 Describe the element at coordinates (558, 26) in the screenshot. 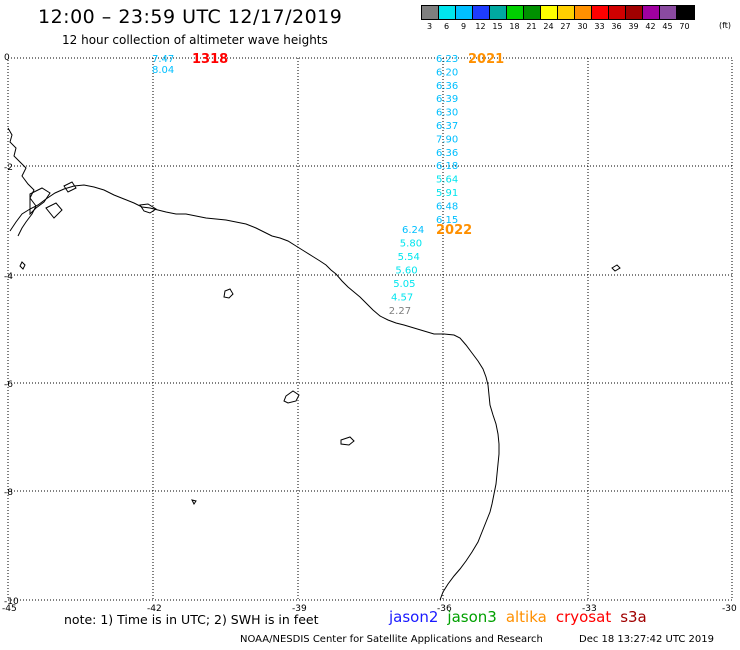

I see `legend-labels: 3 6 9 12 15 18 21 24 27 30 33 36 39 42 45 70` at that location.